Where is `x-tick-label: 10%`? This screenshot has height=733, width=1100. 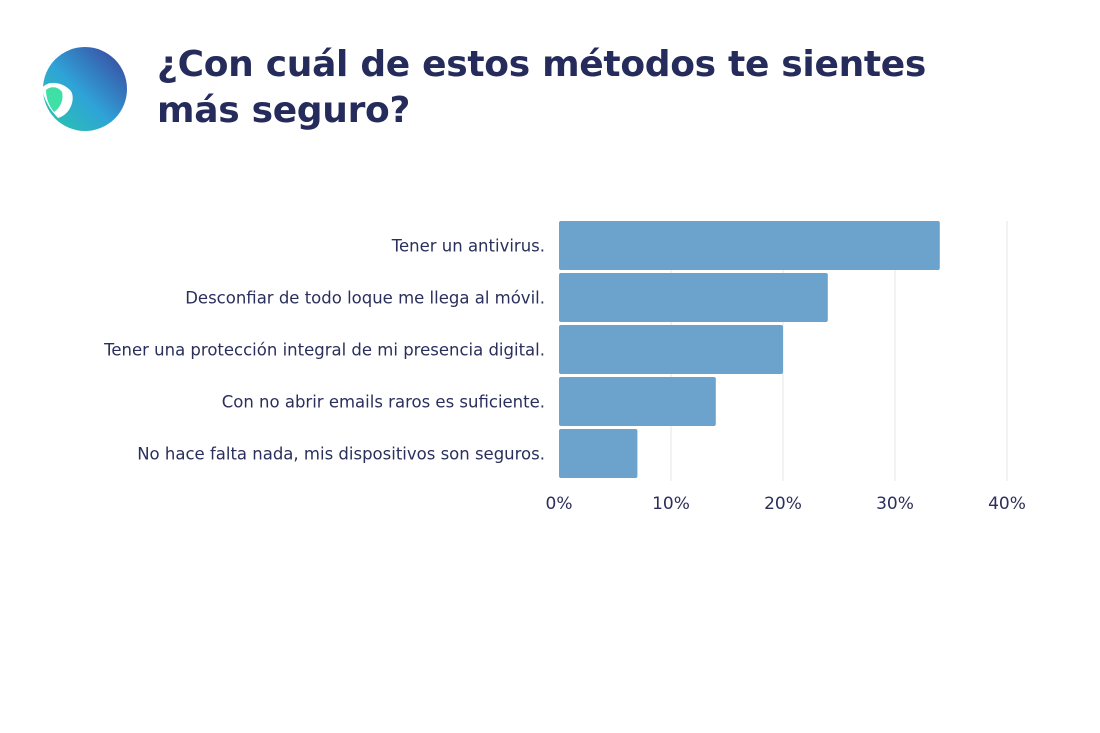
x-tick-label: 10% is located at coordinates (671, 504).